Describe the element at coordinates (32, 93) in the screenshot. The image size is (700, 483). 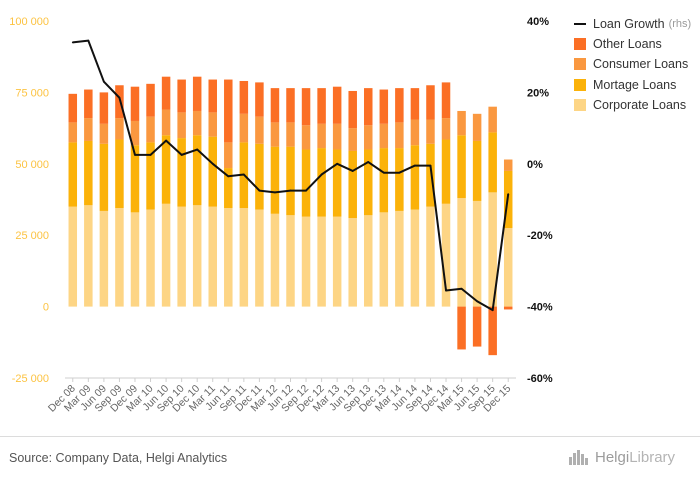
I see `y-left-tick-label: 75 000` at that location.